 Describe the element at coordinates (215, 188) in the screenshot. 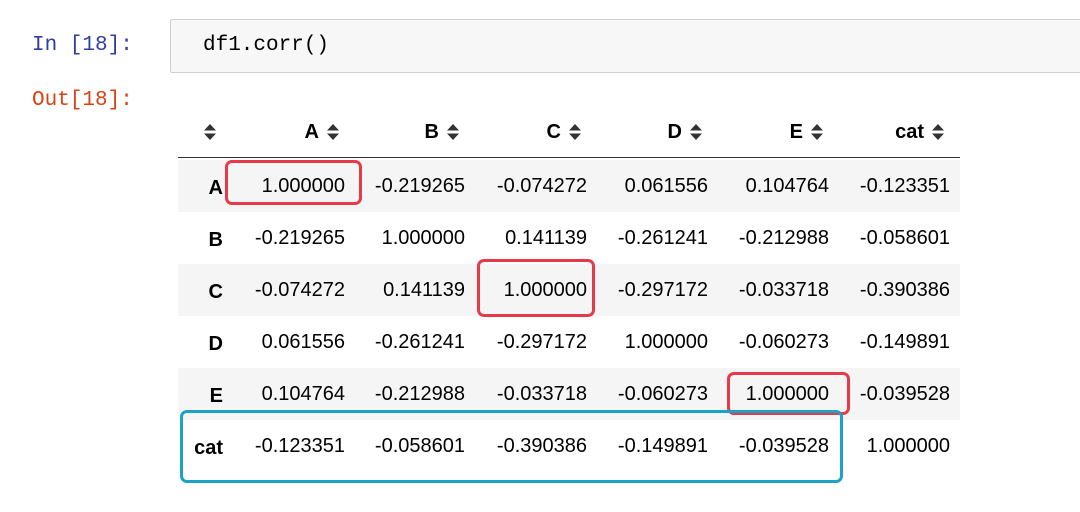

I see `row-label: A` at that location.